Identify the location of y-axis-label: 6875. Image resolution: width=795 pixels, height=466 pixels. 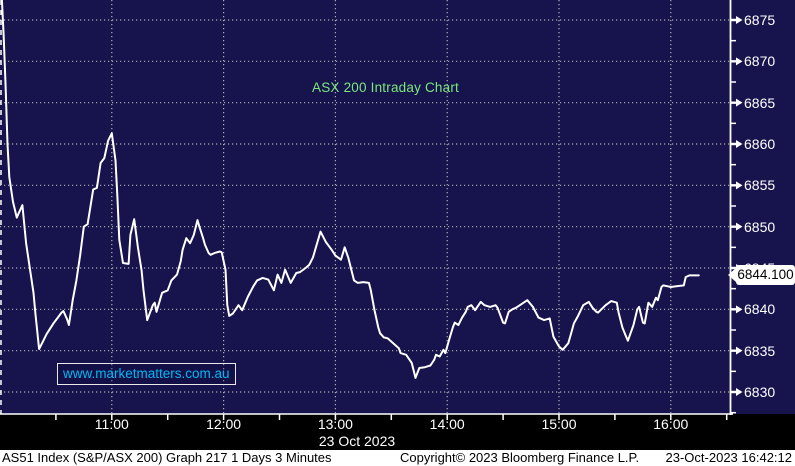
(760, 20).